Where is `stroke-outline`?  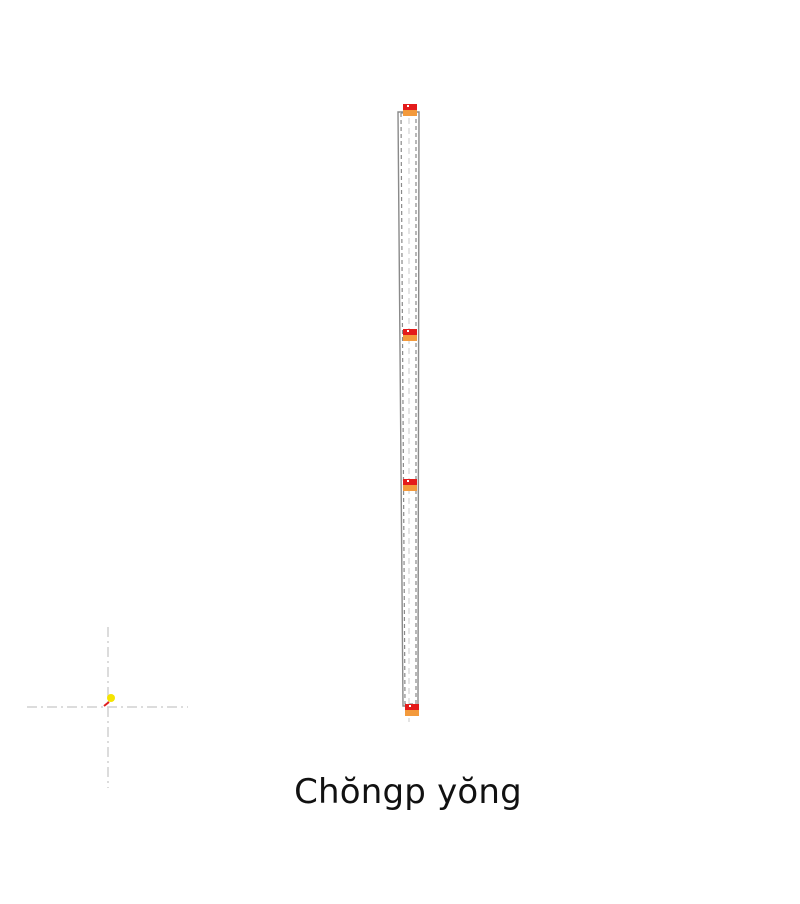 stroke-outline is located at coordinates (408, 415).